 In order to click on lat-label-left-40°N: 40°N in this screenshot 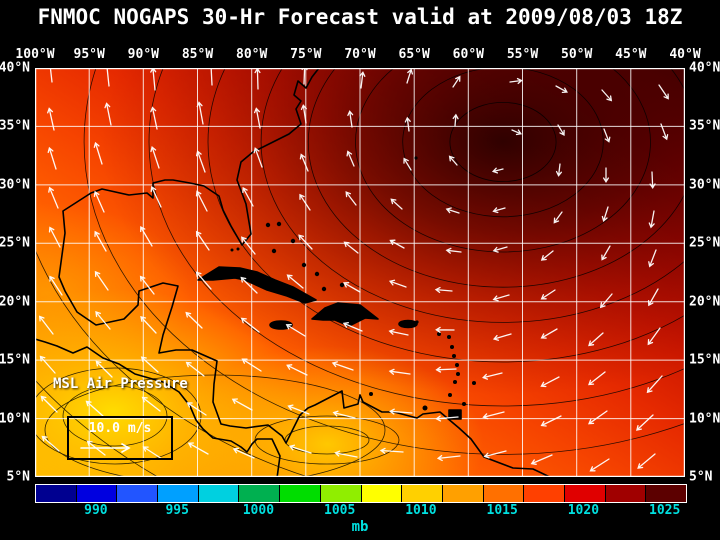, I will do `click(15, 68)`.